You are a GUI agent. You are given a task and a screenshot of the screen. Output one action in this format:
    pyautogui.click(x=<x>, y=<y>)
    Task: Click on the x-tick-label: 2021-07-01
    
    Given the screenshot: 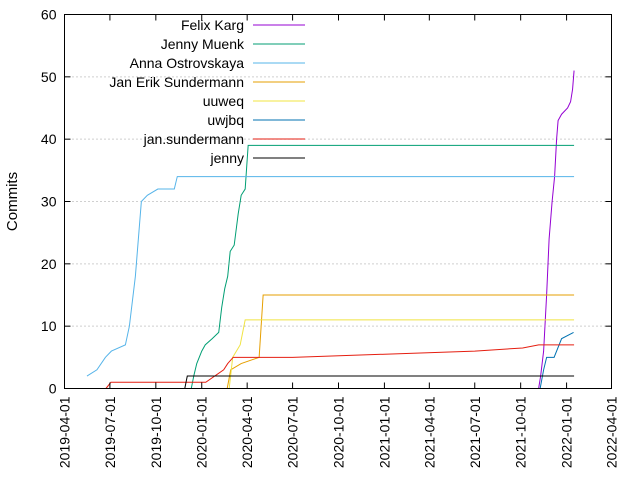 What is the action you would take?
    pyautogui.click(x=475, y=432)
    